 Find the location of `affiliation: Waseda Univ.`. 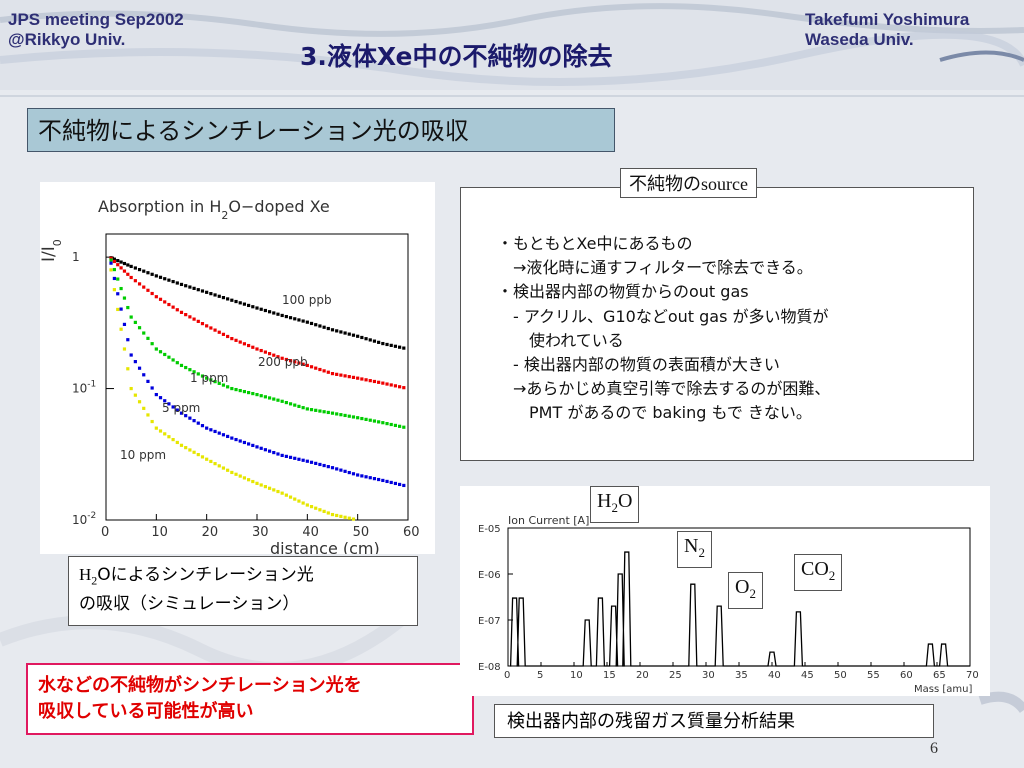

affiliation: Waseda Univ. is located at coordinates (859, 39).